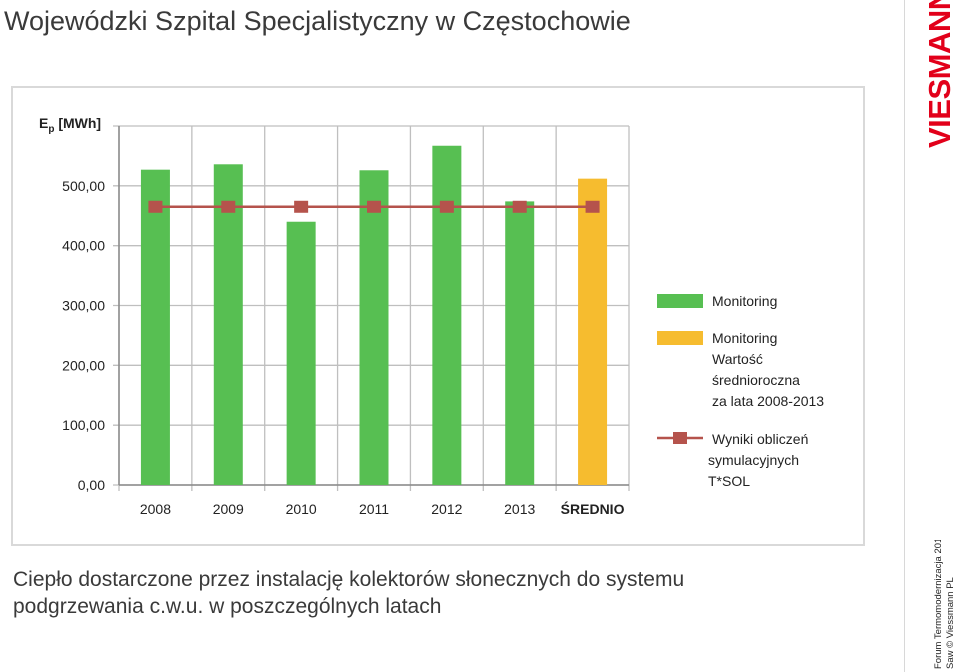 This screenshot has height=672, width=960. What do you see at coordinates (83, 306) in the screenshot?
I see `y-tick-label: 300,00` at bounding box center [83, 306].